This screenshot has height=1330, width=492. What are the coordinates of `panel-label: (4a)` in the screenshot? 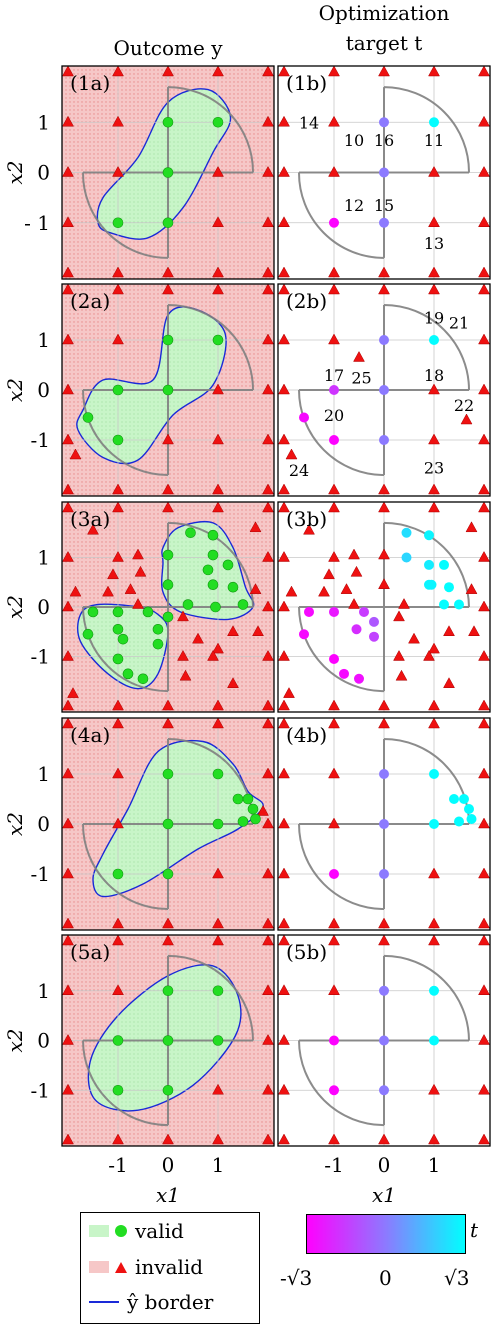 It's located at (90, 735).